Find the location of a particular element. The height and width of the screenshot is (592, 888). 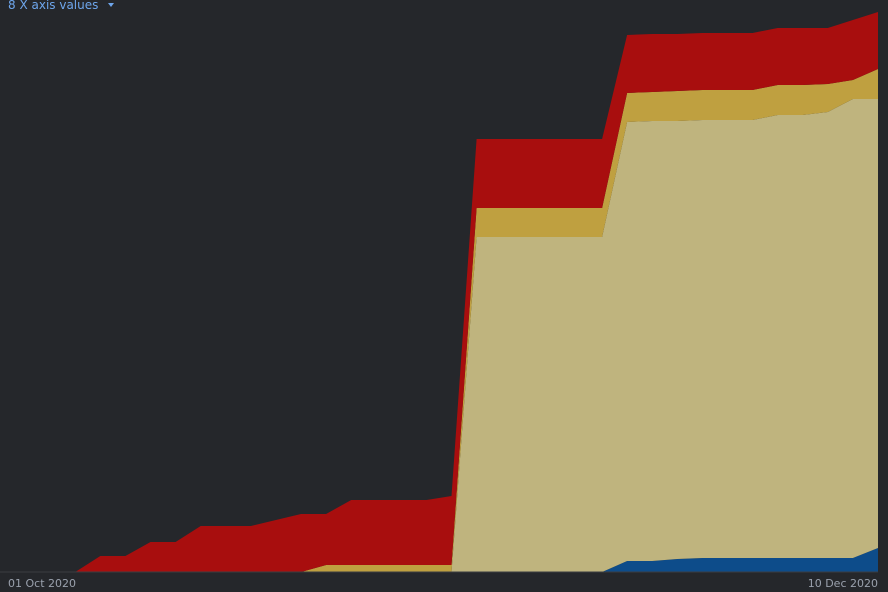

area-series is located at coordinates (439, 560).